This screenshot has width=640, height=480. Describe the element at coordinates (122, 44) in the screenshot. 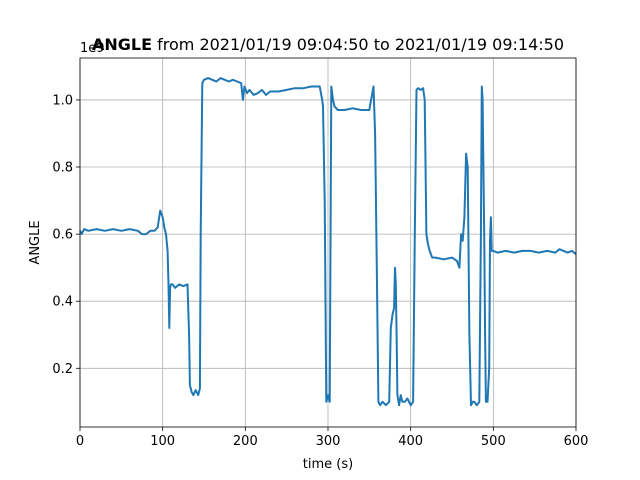

I see `chart-title-bold: ANGLE` at that location.